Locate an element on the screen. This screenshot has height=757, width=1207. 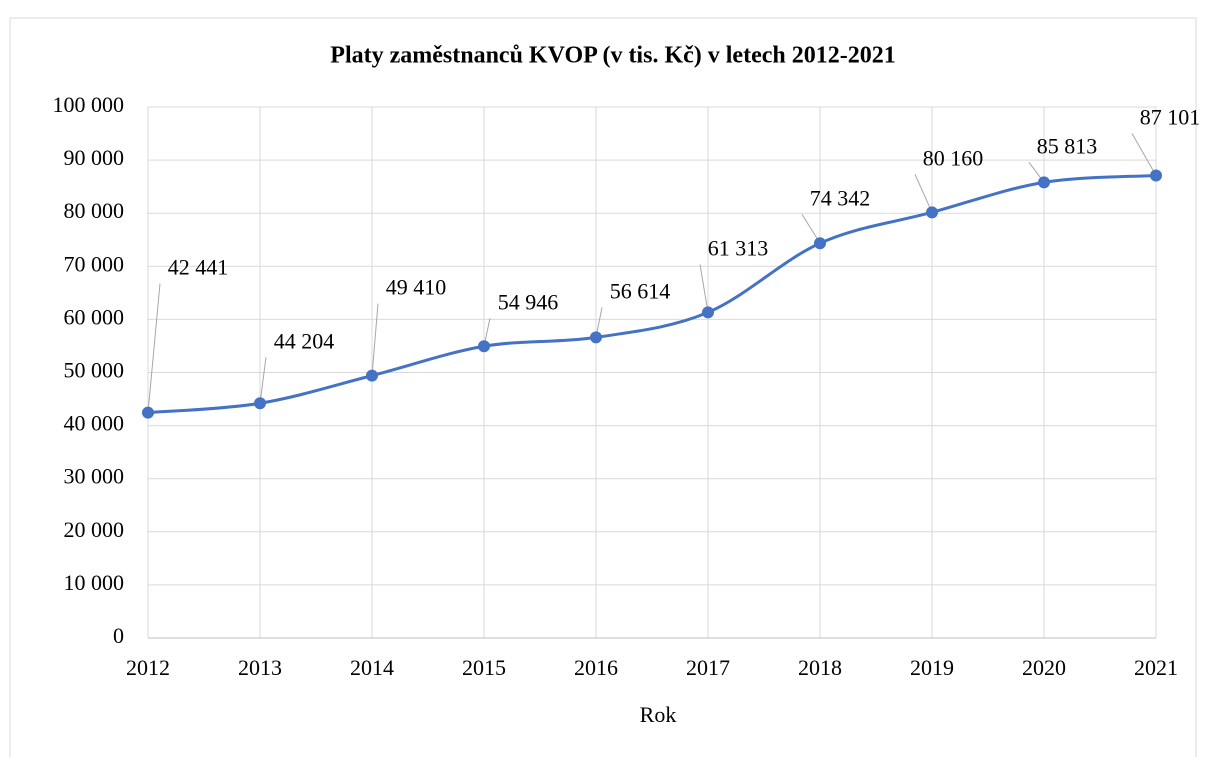
data-label: 49 410 is located at coordinates (416, 287).